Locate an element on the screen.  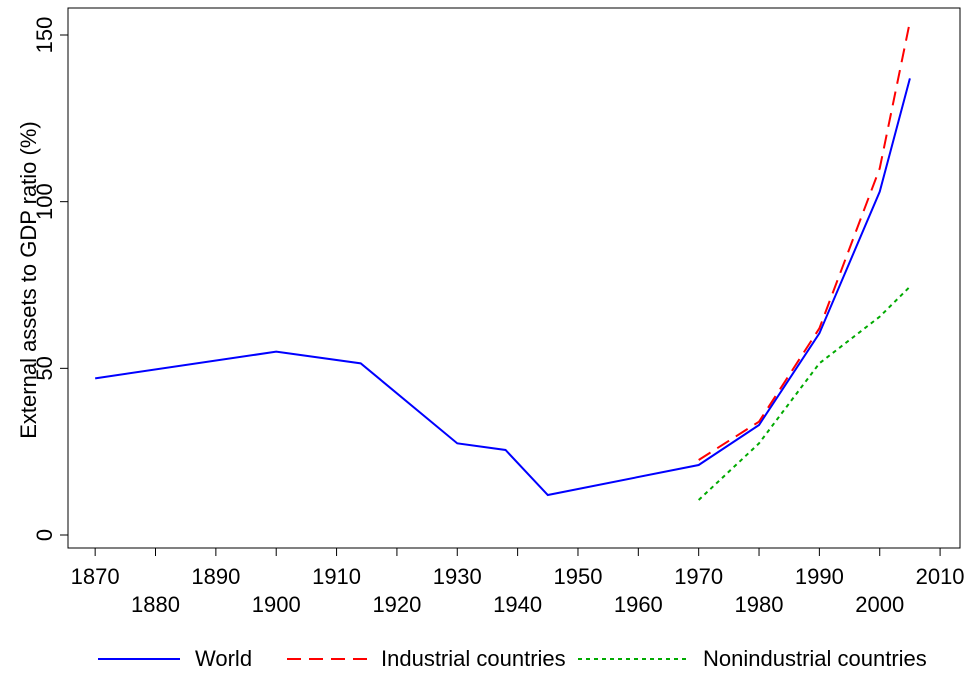
y-axis-label: External assets to GDP ratio (%) is located at coordinates (28, 280).